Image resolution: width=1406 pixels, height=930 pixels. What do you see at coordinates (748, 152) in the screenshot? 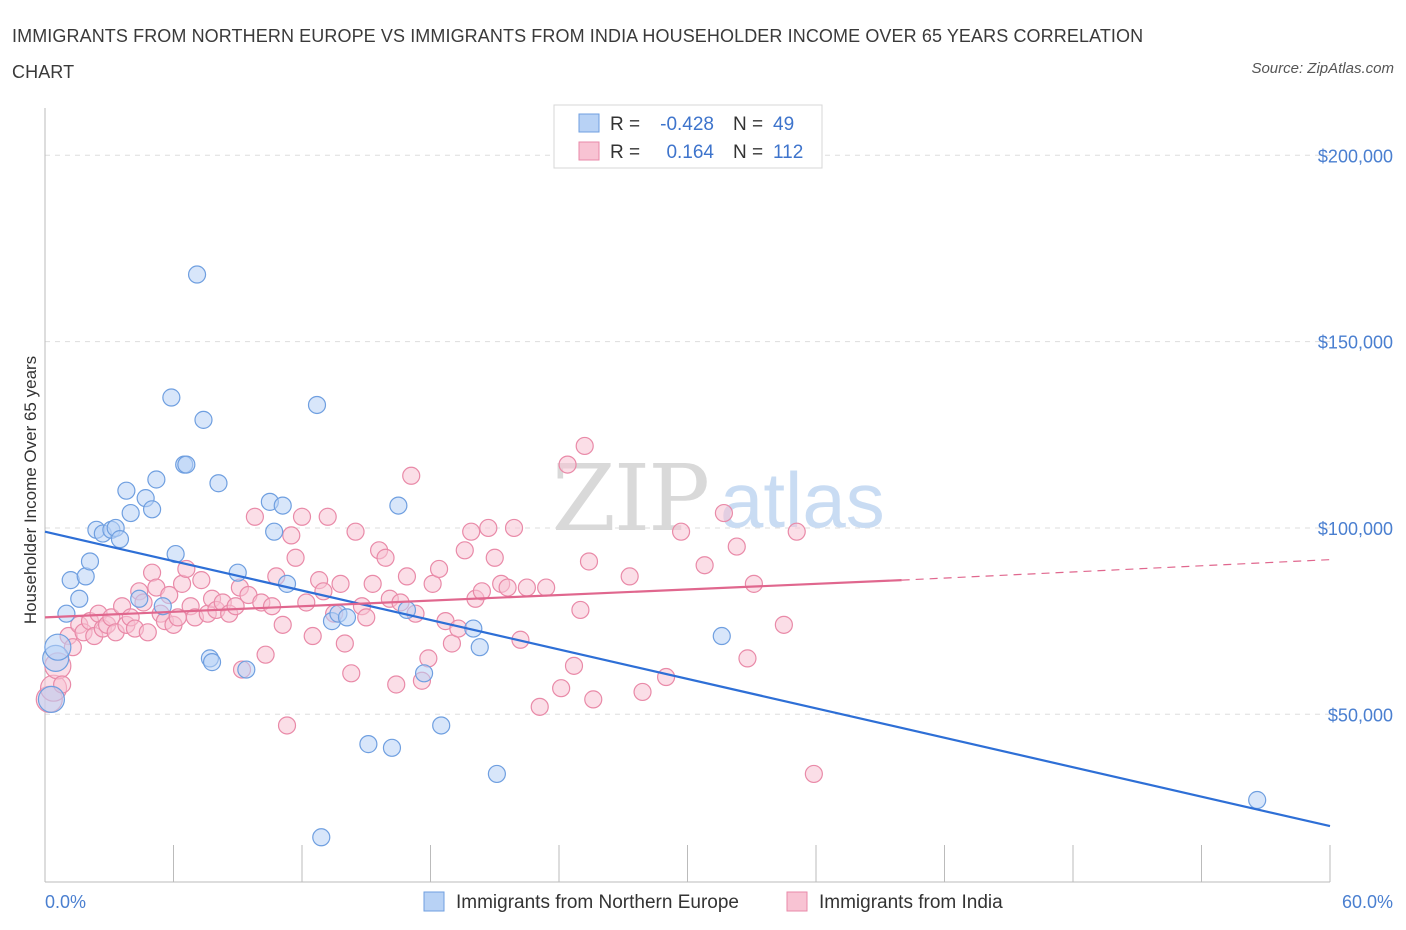
I see `legend-n-label-2: N =` at bounding box center [748, 152].